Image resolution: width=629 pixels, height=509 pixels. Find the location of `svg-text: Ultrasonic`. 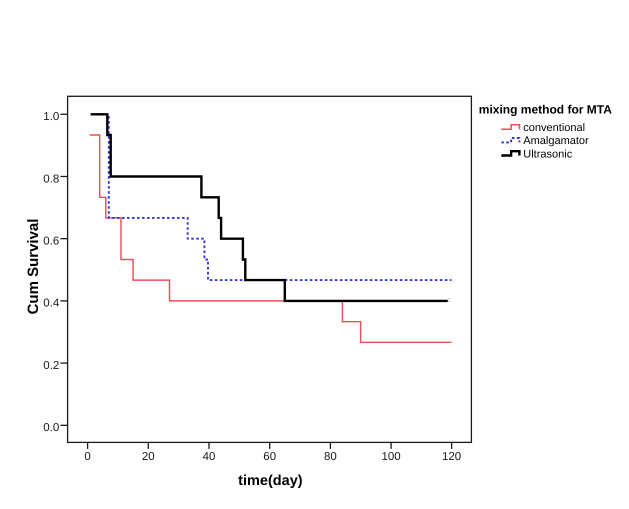

svg-text: Ultrasonic is located at coordinates (547, 155).